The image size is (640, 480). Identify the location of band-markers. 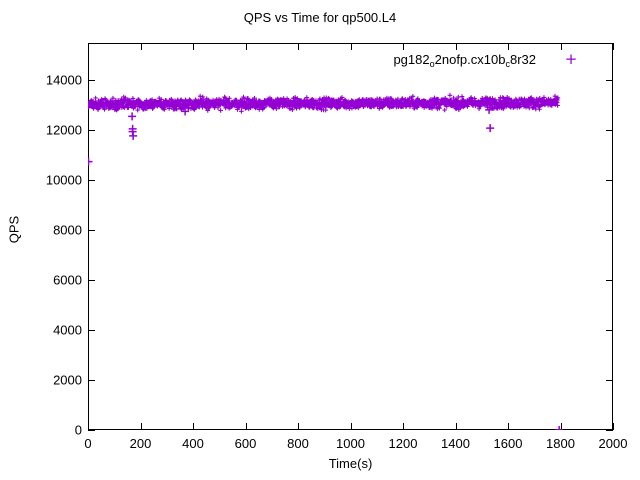
(324, 103).